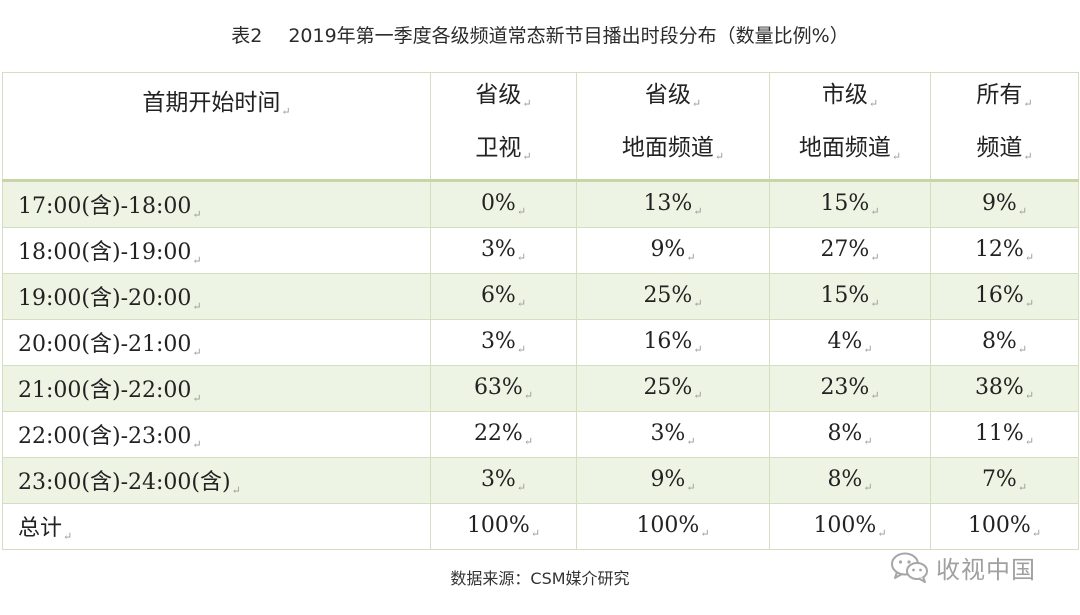 The height and width of the screenshot is (615, 1080). I want to click on table-row: 23:00(含)-24:00(含)↵ 3%↵ 9%↵ 8%↵ 7%↵, so click(540, 480).